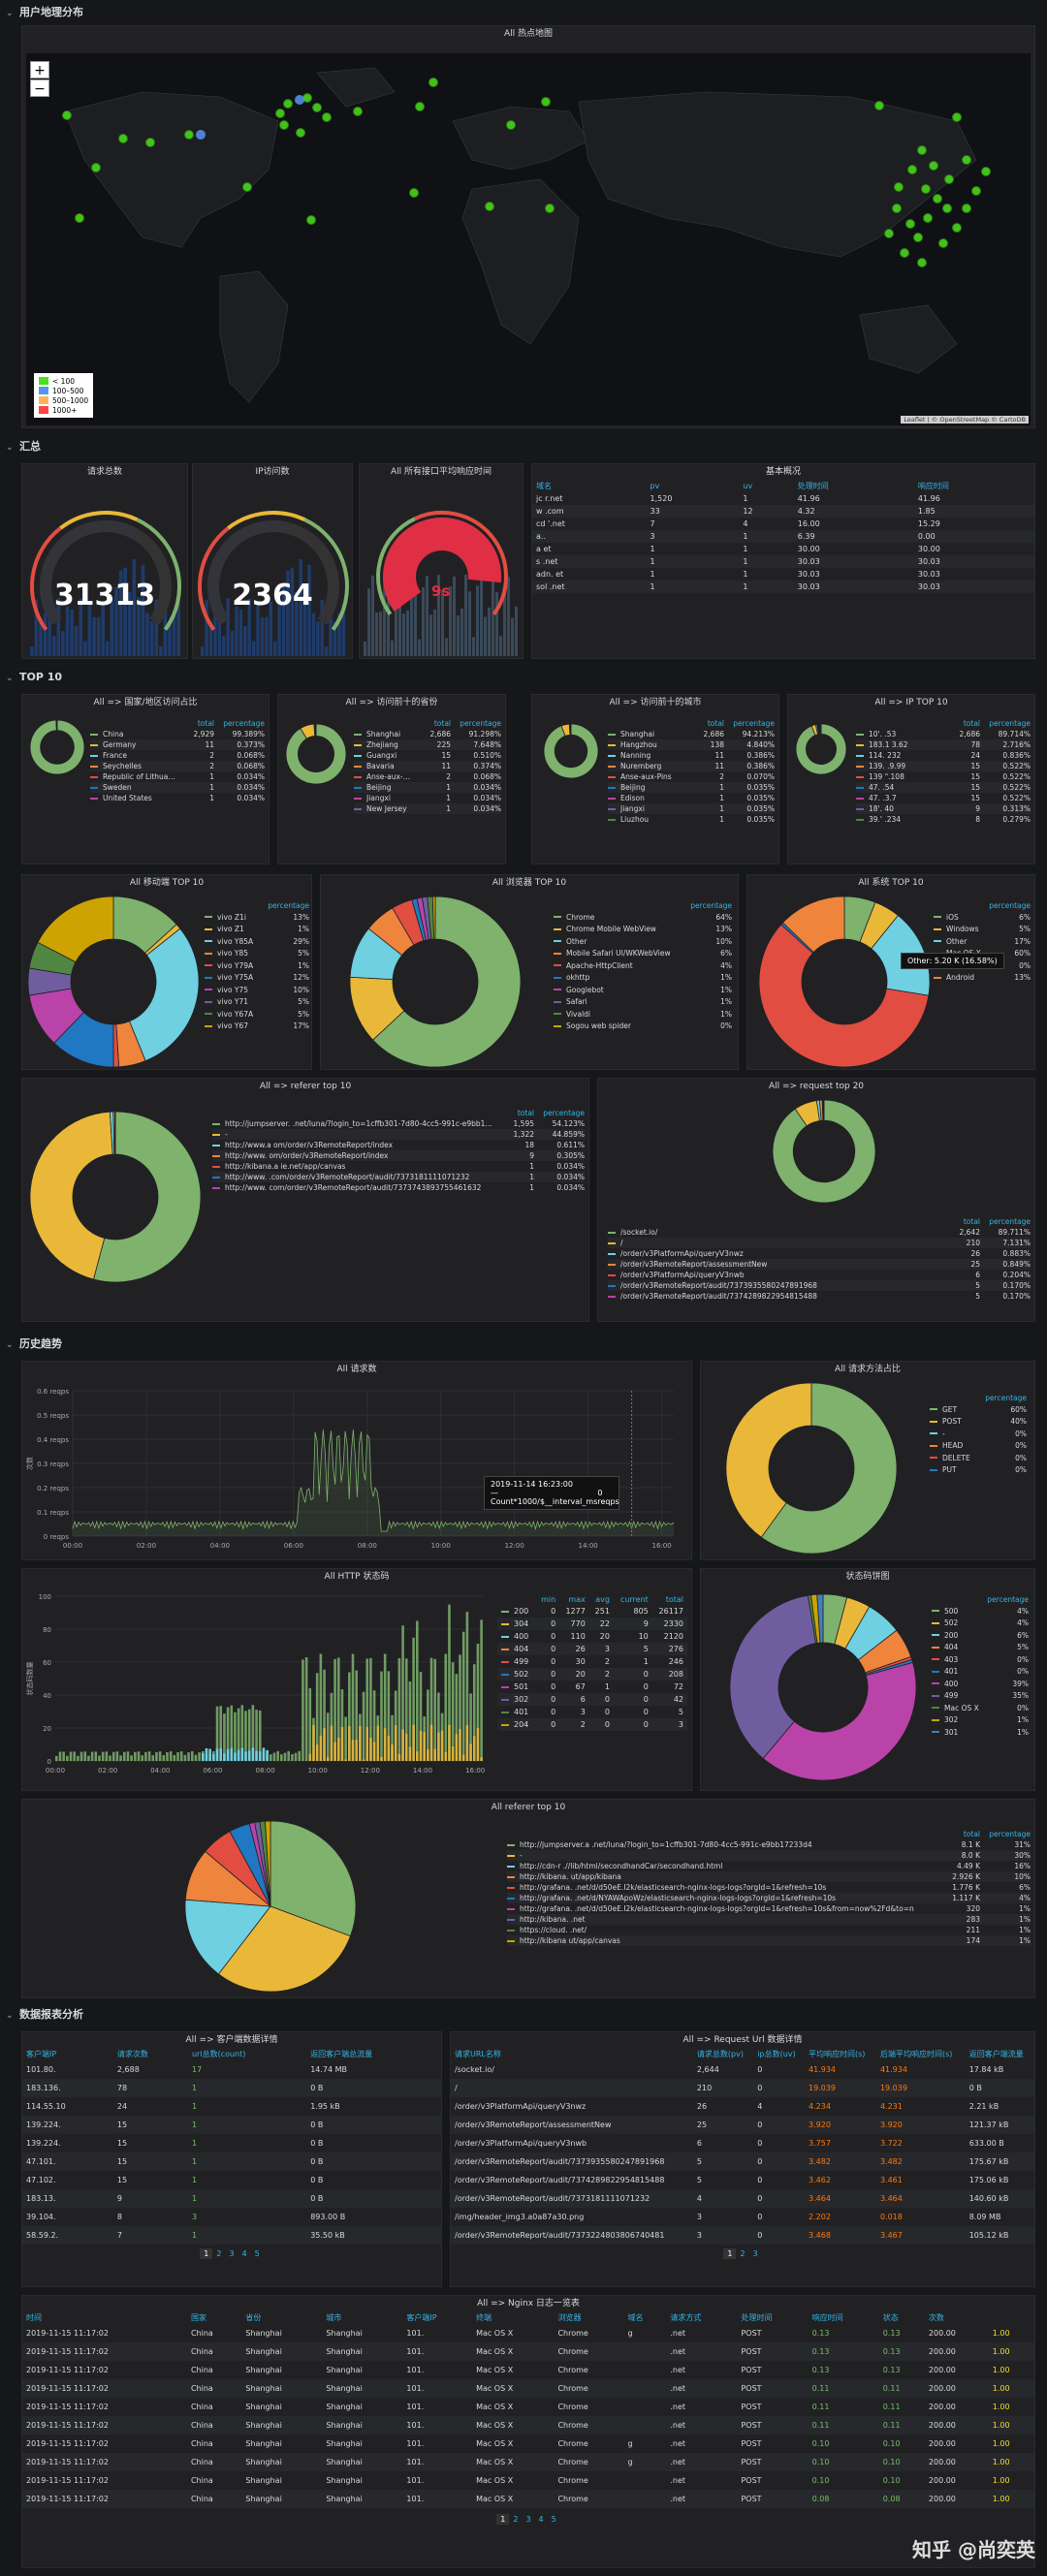 This screenshot has width=1047, height=2576. Describe the element at coordinates (231, 2069) in the screenshot. I see `table-row: 101.80. 2,688 17 14.74 MB` at that location.